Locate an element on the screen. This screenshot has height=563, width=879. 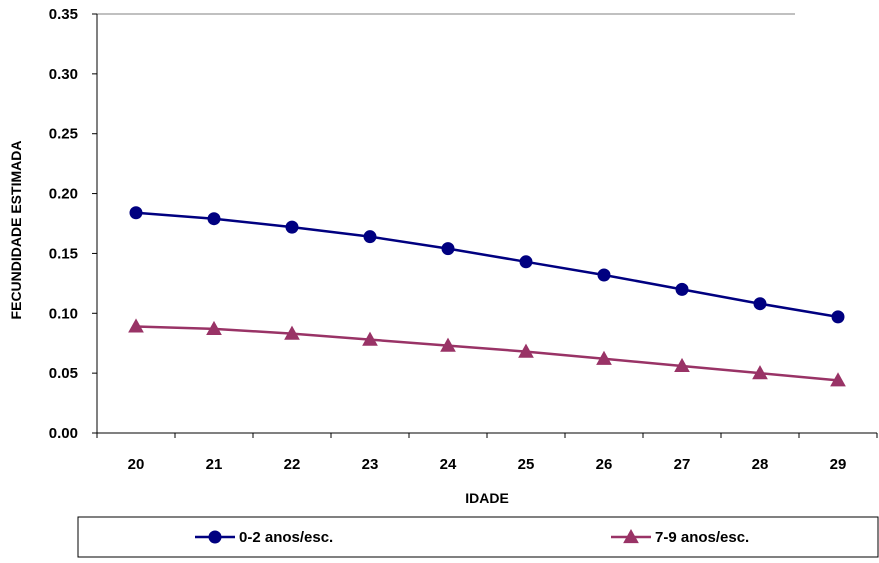
y-tick-label: 0.10 is located at coordinates (63, 313).